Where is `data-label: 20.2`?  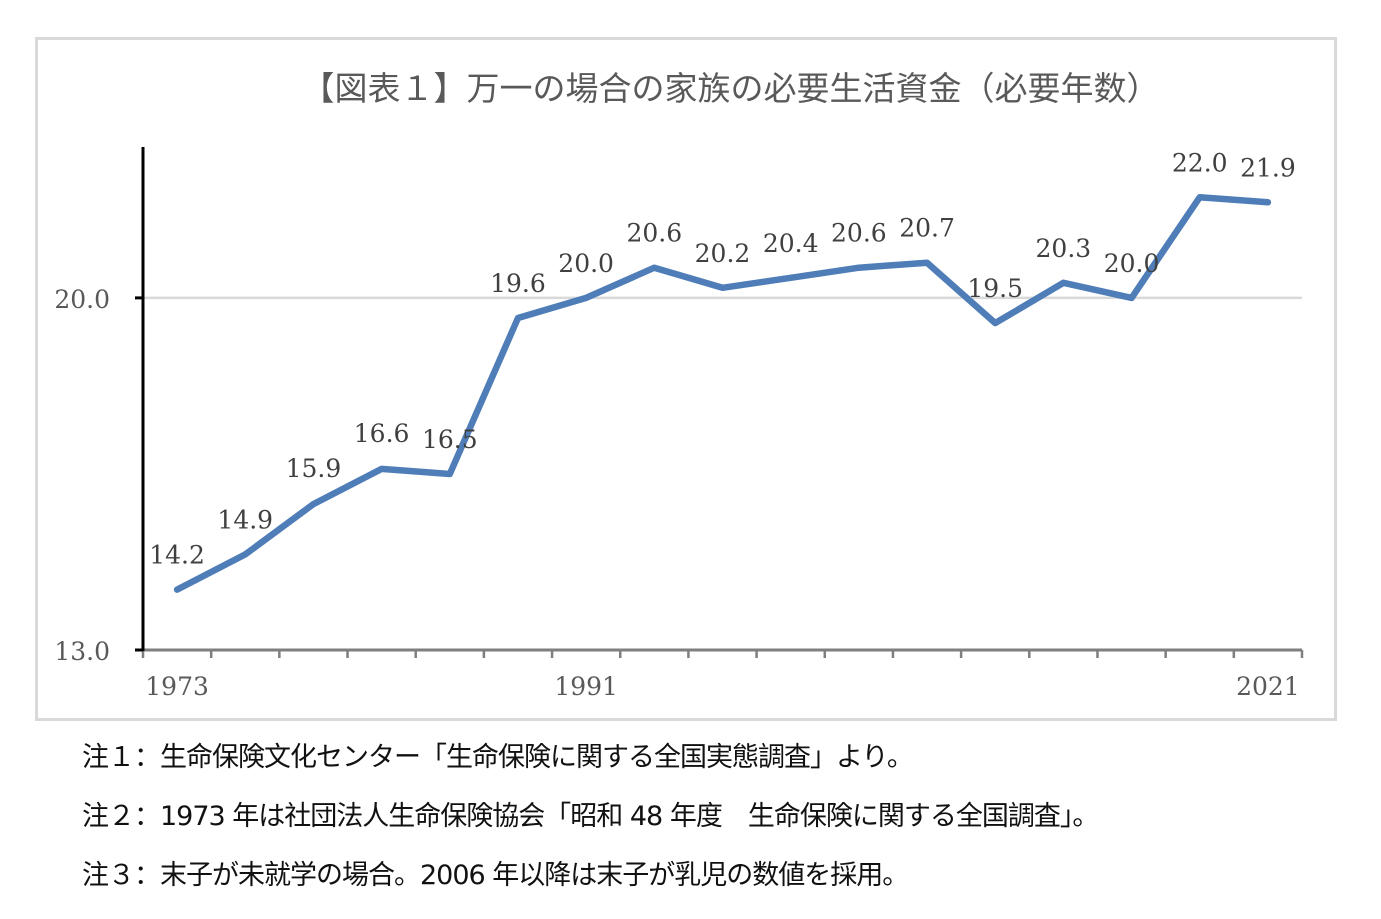
data-label: 20.2 is located at coordinates (723, 253).